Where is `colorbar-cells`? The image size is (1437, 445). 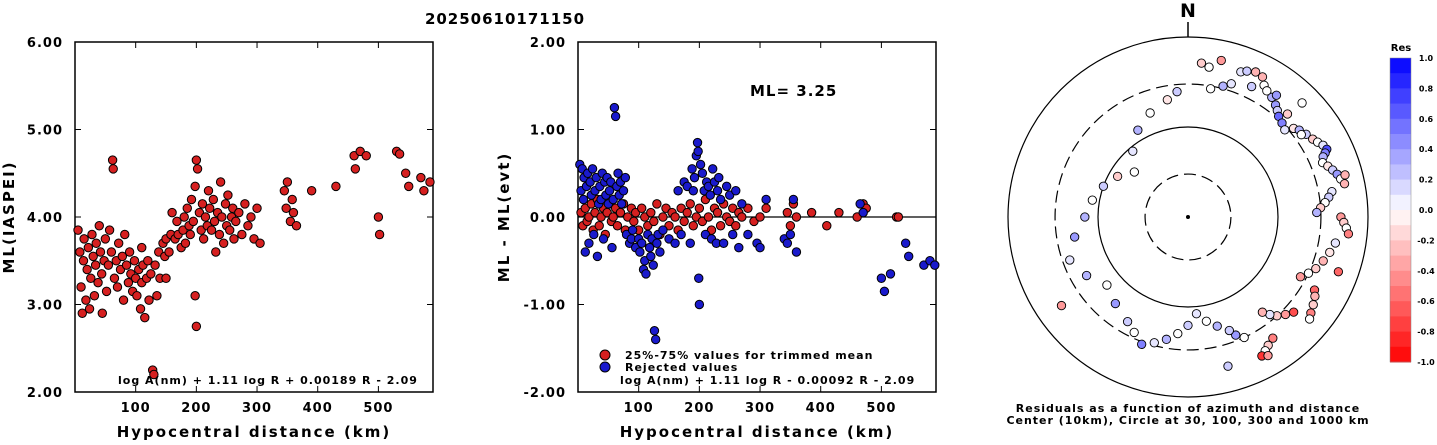
colorbar-cells is located at coordinates (1400, 210).